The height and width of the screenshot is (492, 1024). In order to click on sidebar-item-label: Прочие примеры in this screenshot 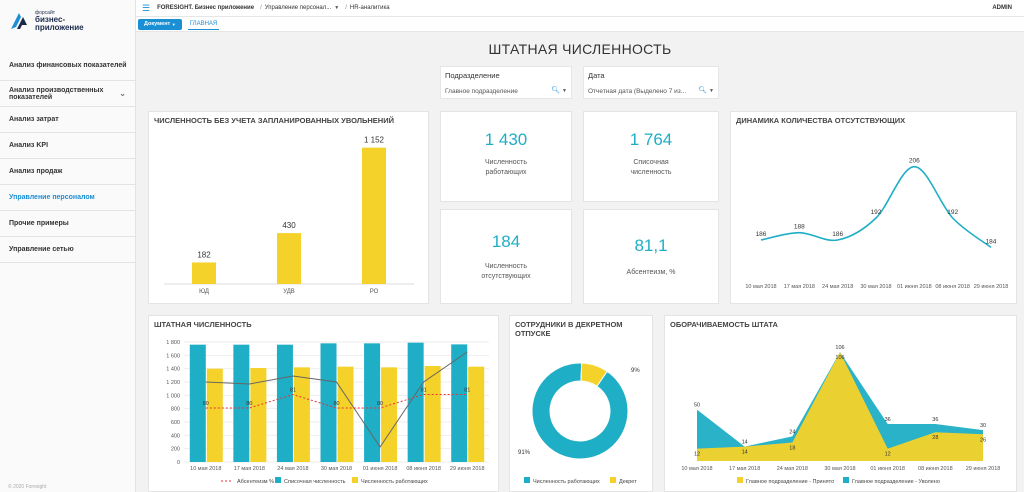, I will do `click(39, 223)`.